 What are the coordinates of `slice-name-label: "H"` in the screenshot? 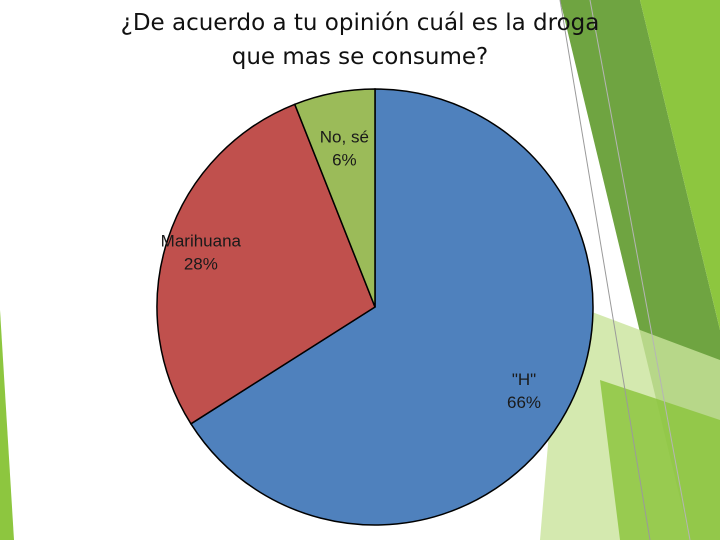 It's located at (524, 379).